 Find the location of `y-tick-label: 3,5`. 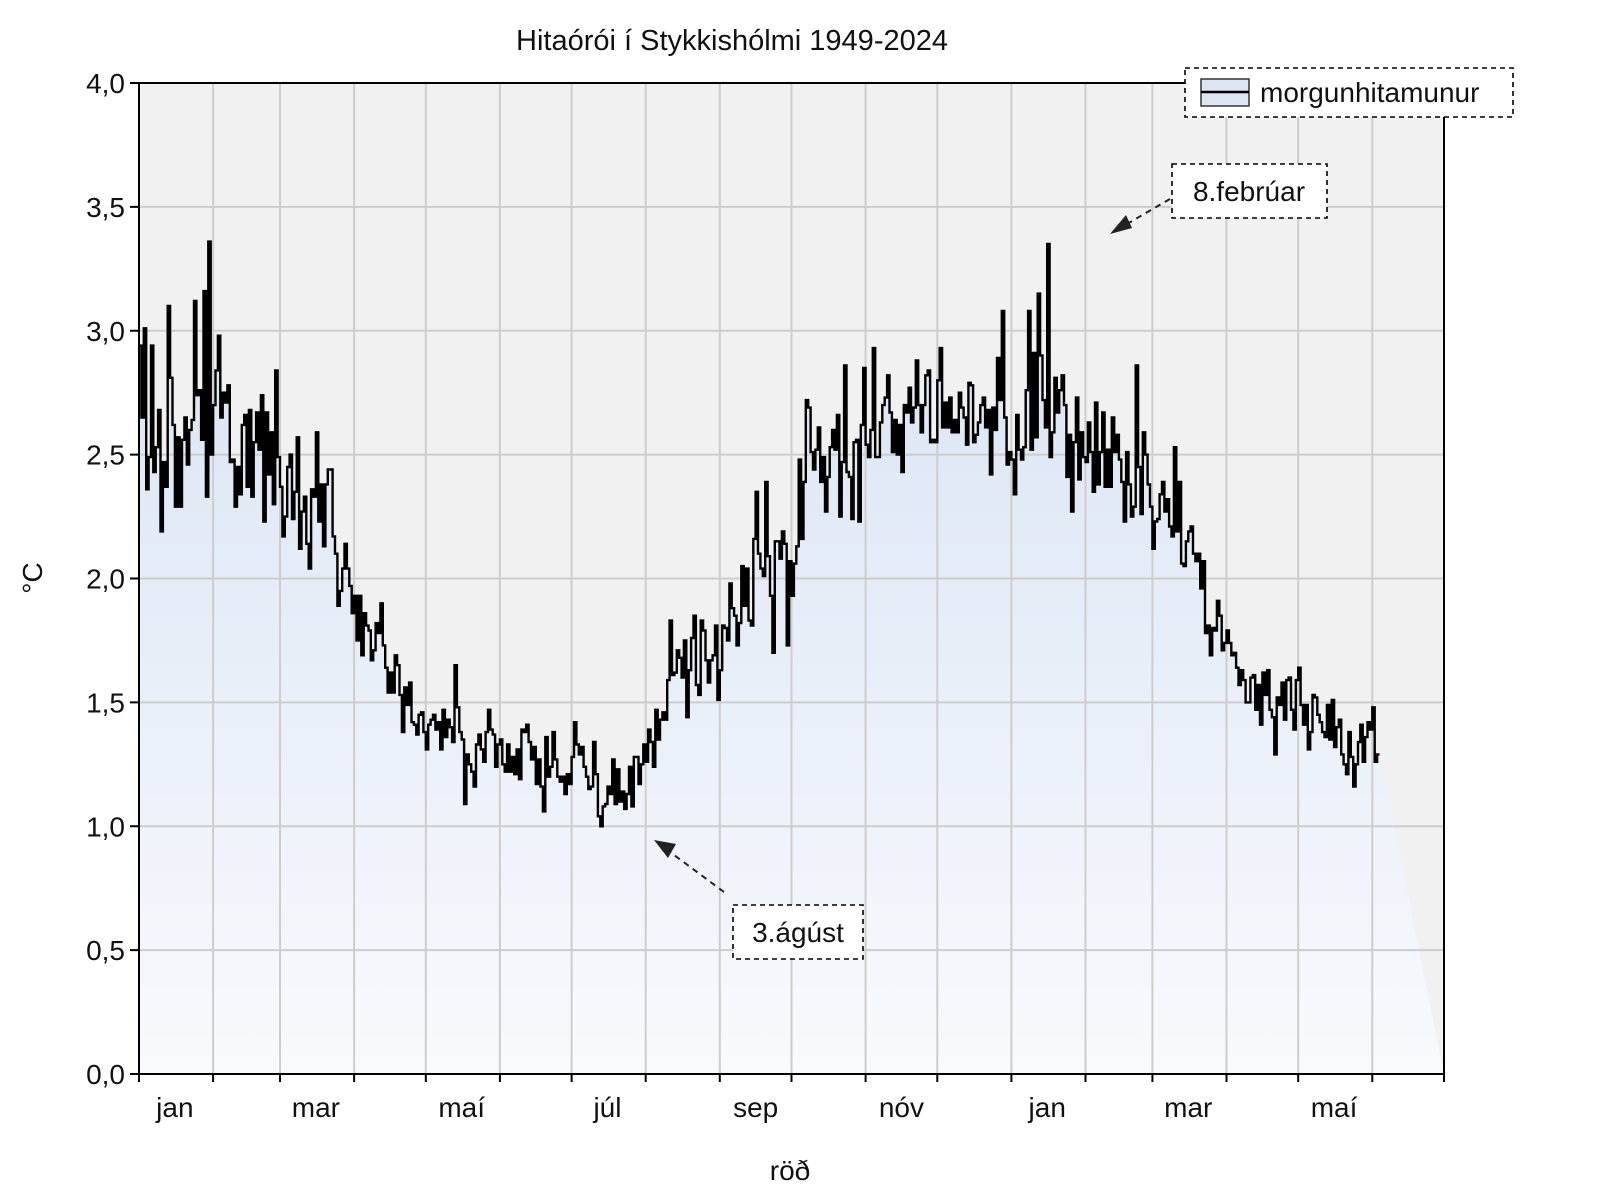

y-tick-label: 3,5 is located at coordinates (105, 207).